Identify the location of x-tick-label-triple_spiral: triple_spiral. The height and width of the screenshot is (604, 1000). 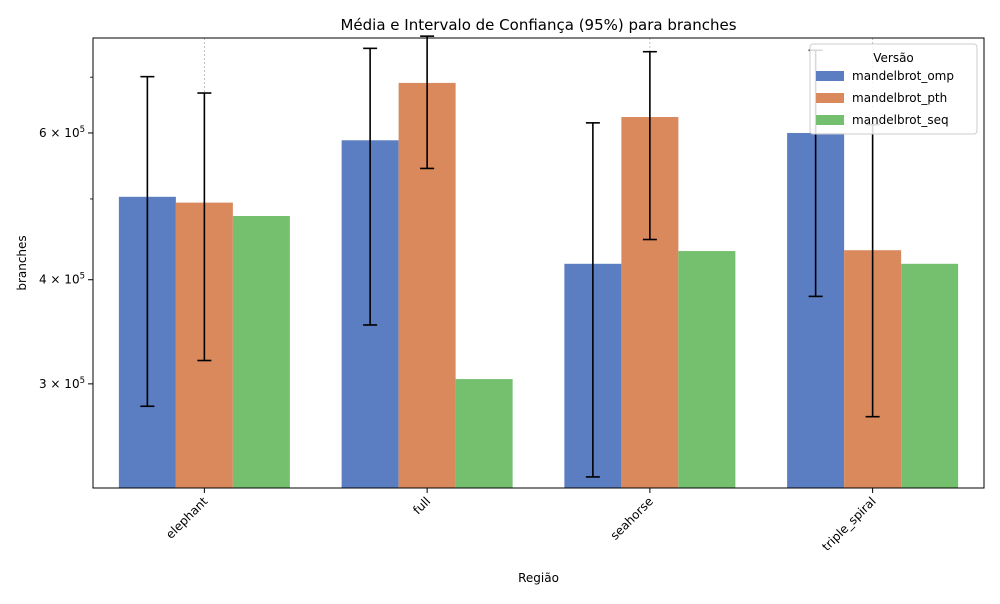
(848, 523).